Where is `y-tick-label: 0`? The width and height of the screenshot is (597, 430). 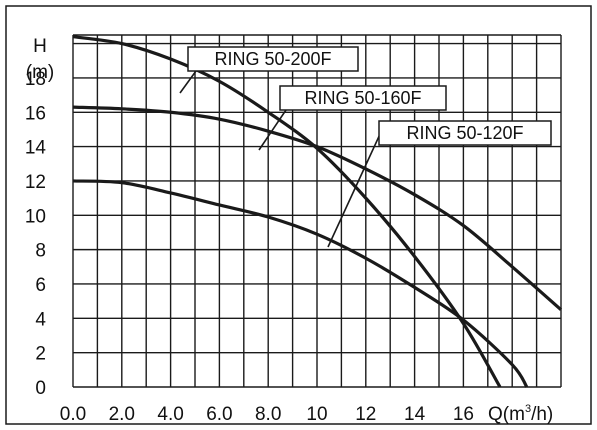 y-tick-label: 0 is located at coordinates (40, 388).